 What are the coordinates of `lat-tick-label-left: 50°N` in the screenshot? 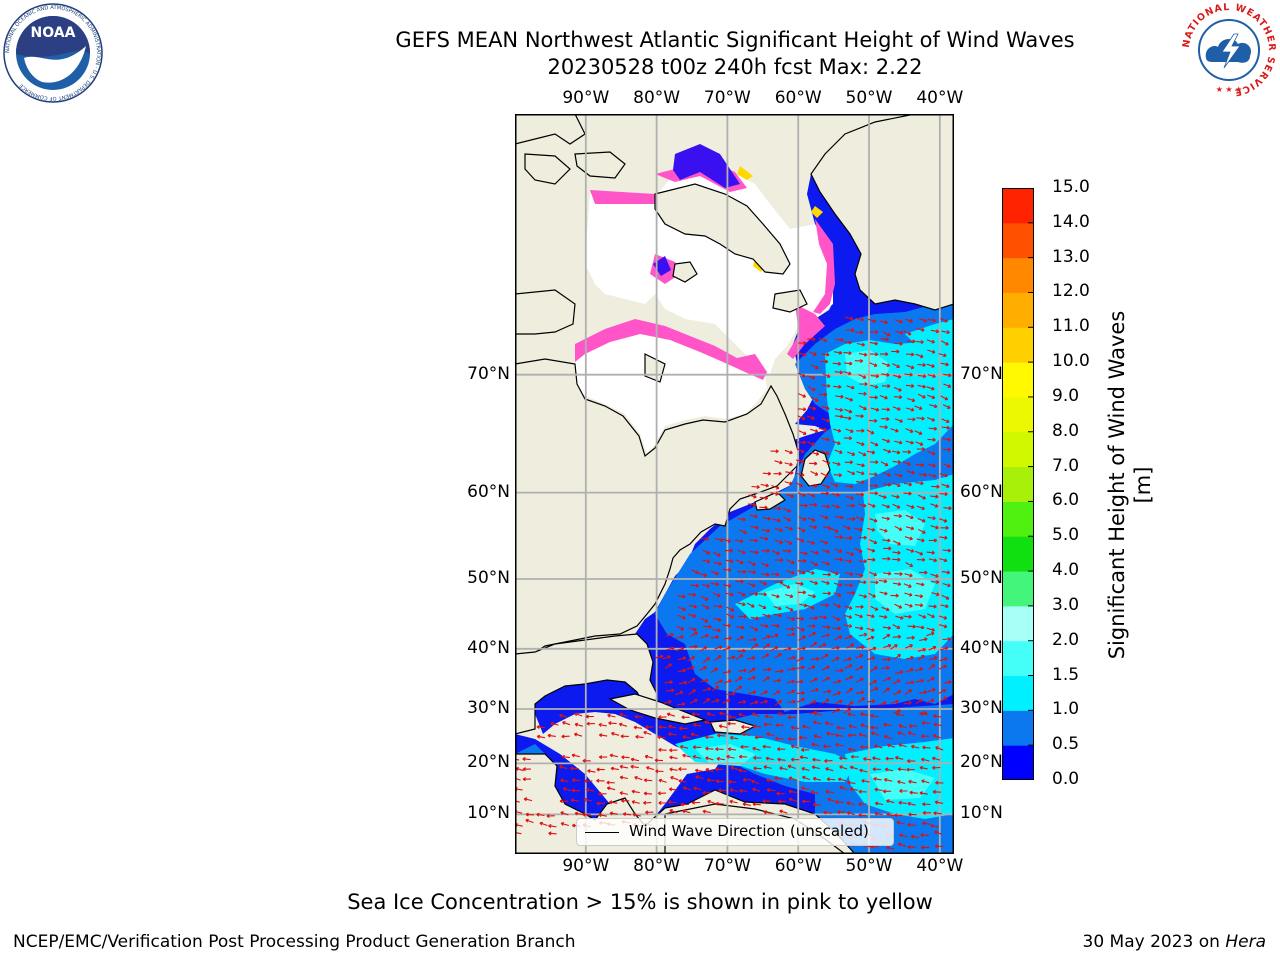 It's located at (488, 577).